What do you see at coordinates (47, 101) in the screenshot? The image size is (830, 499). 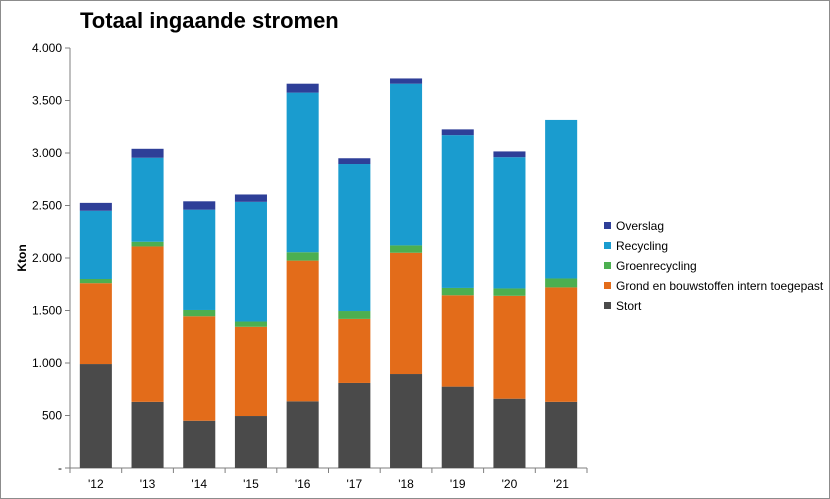 I see `y-tick-label: 3.500` at bounding box center [47, 101].